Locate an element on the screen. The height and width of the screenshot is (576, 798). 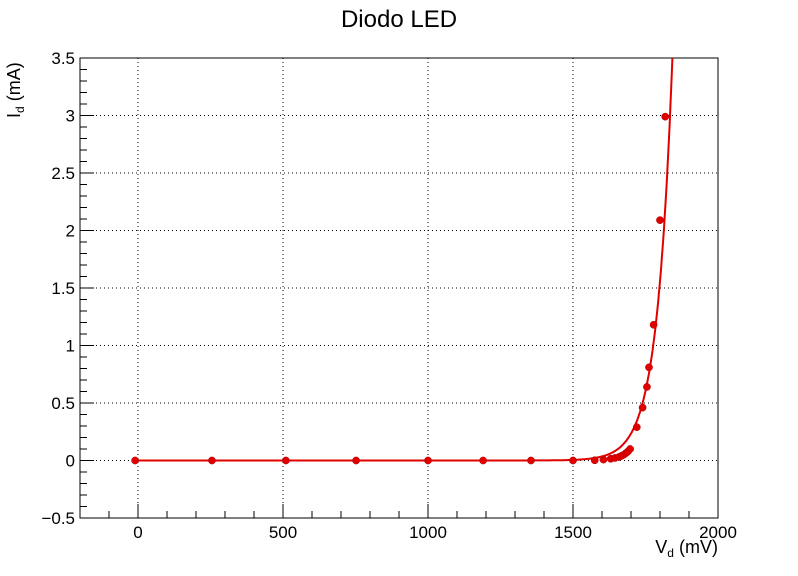
chart-title: Diodo LED is located at coordinates (399, 19).